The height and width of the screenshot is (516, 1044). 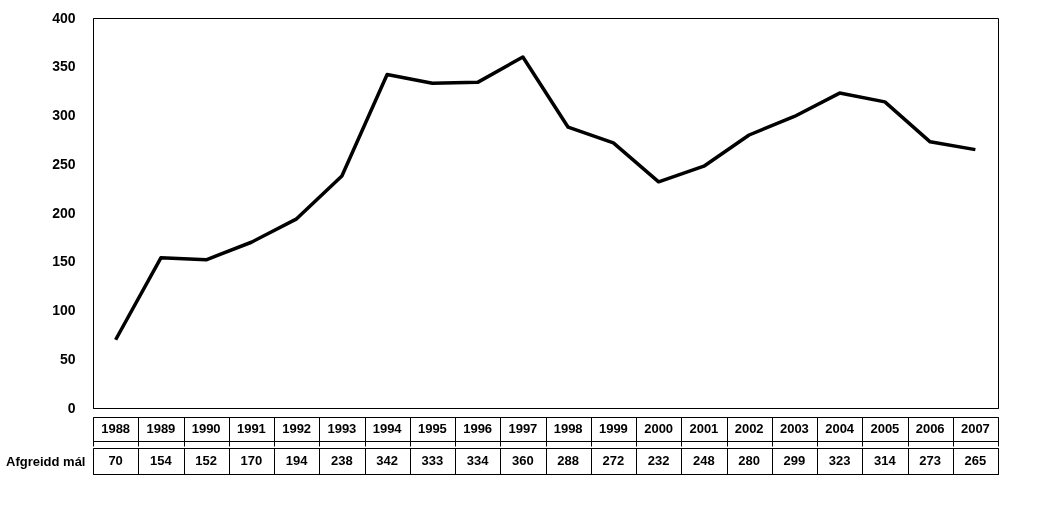 I want to click on data-label: 273, so click(x=930, y=460).